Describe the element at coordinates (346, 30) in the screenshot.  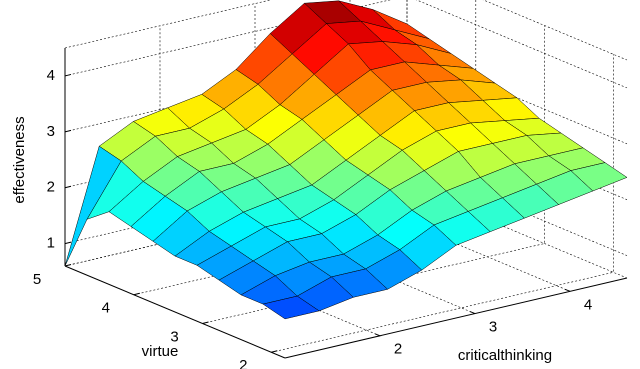
I see `box-edge` at that location.